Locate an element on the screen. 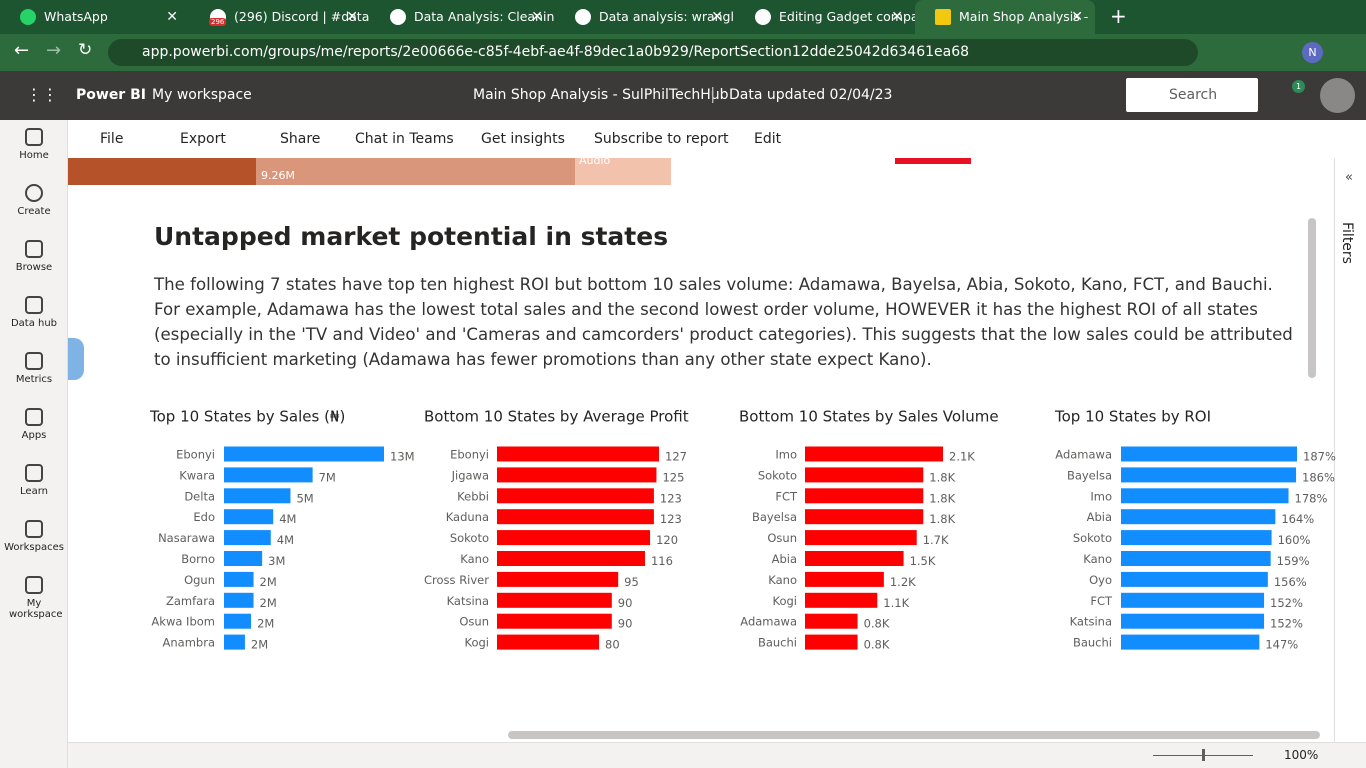 The width and height of the screenshot is (1366, 768). nav-item: Workspaces is located at coordinates (34, 536).